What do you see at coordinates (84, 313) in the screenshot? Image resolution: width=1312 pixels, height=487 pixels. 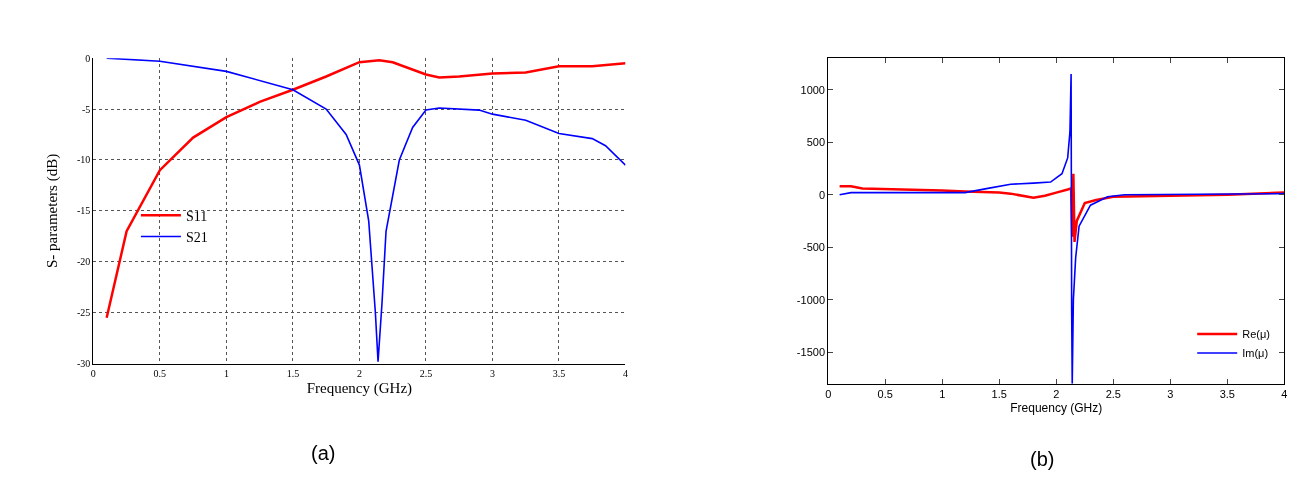 I see `y-tick-label: -25` at bounding box center [84, 313].